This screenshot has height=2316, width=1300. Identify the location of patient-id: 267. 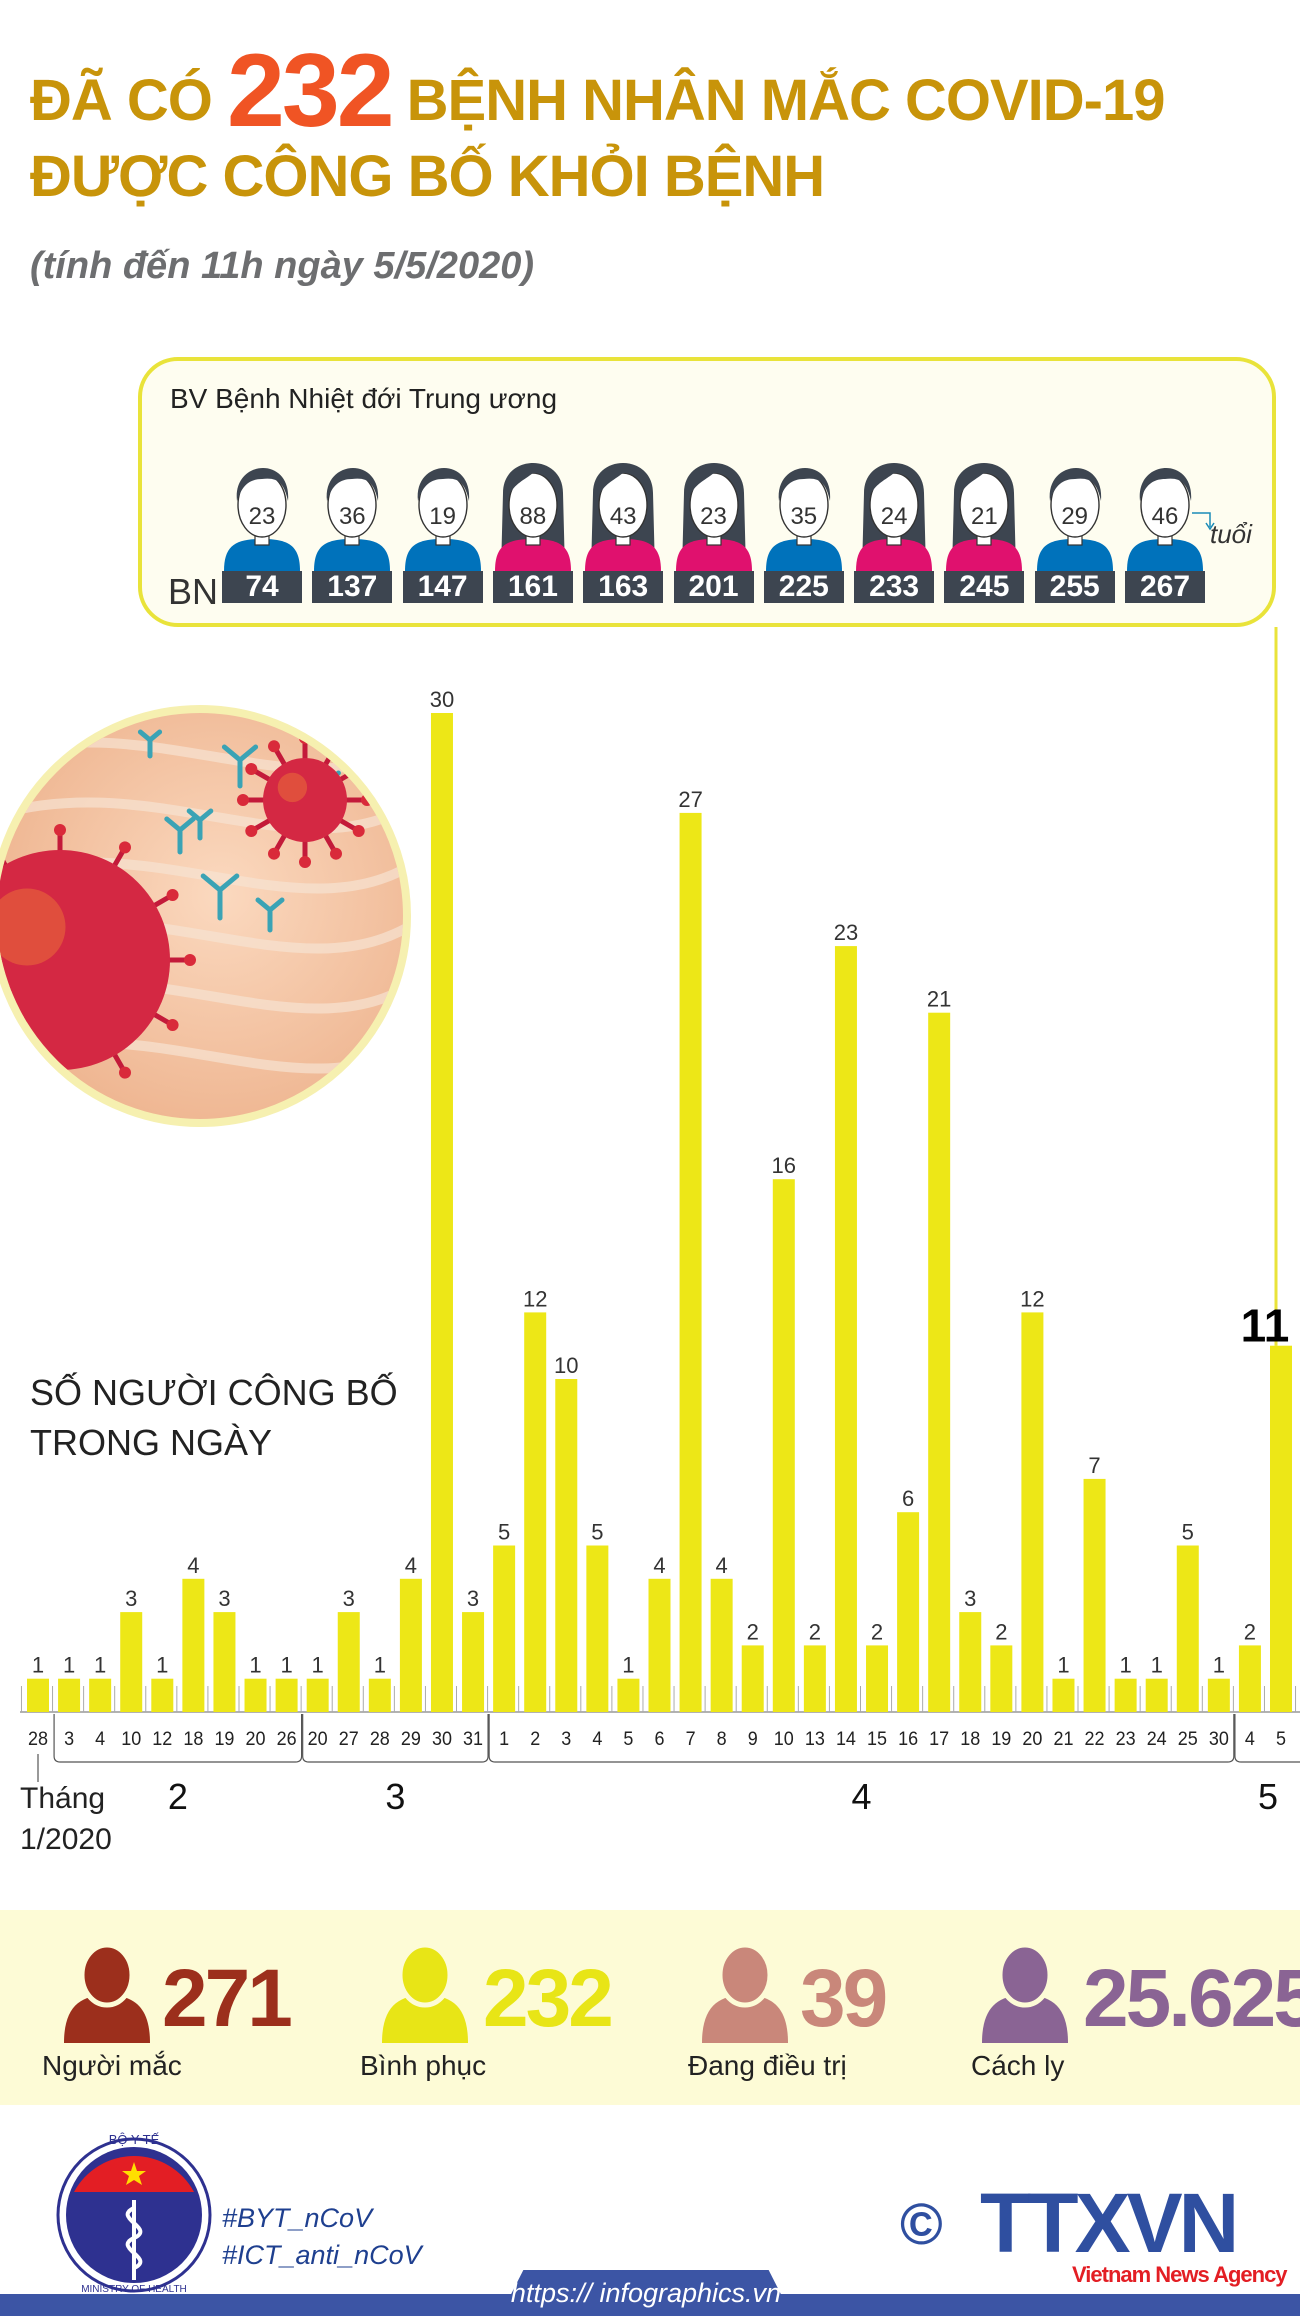
(1165, 587).